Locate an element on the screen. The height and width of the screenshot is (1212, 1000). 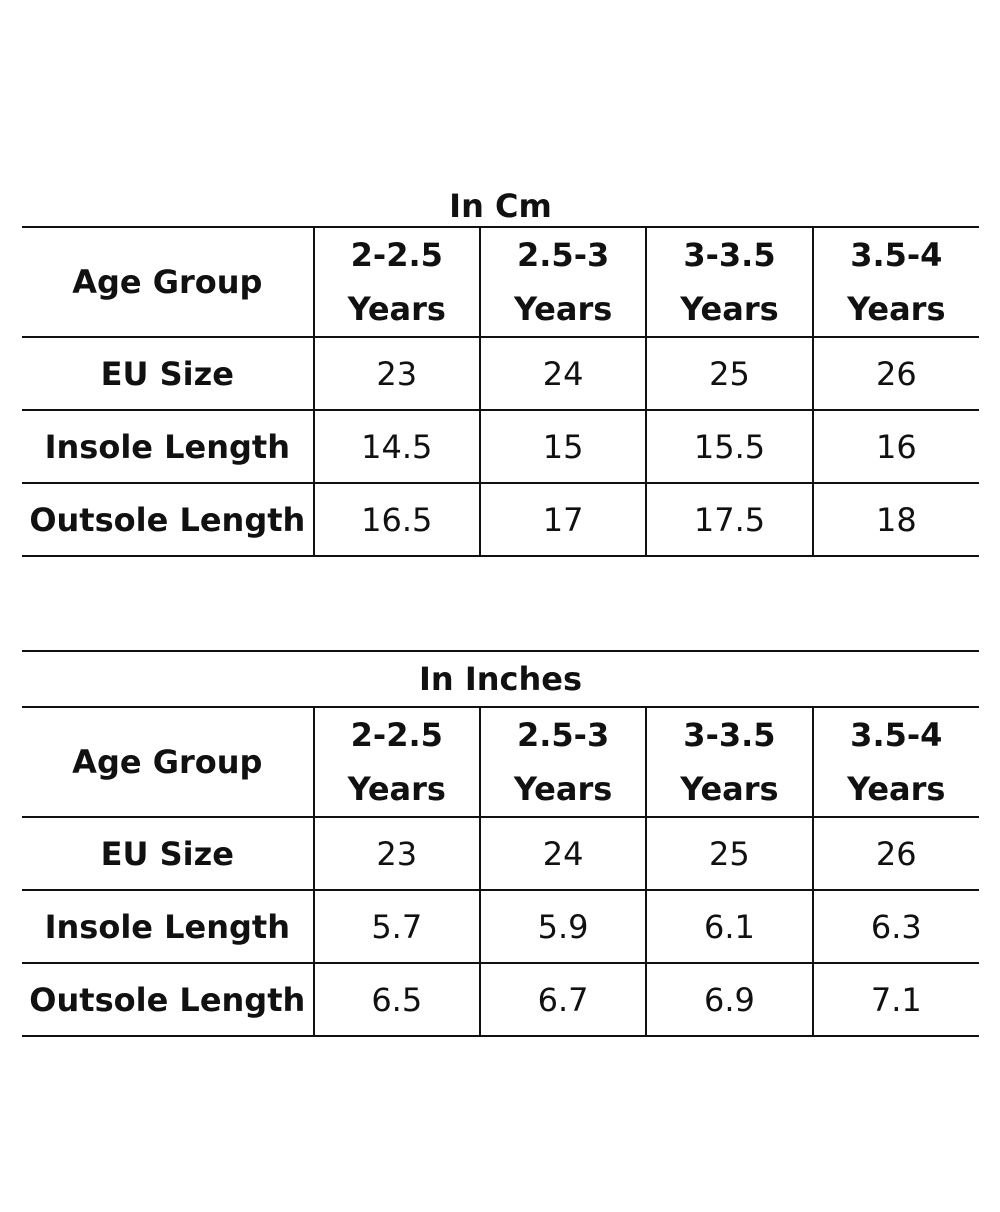
table-cell: 17.5 is located at coordinates (729, 519).